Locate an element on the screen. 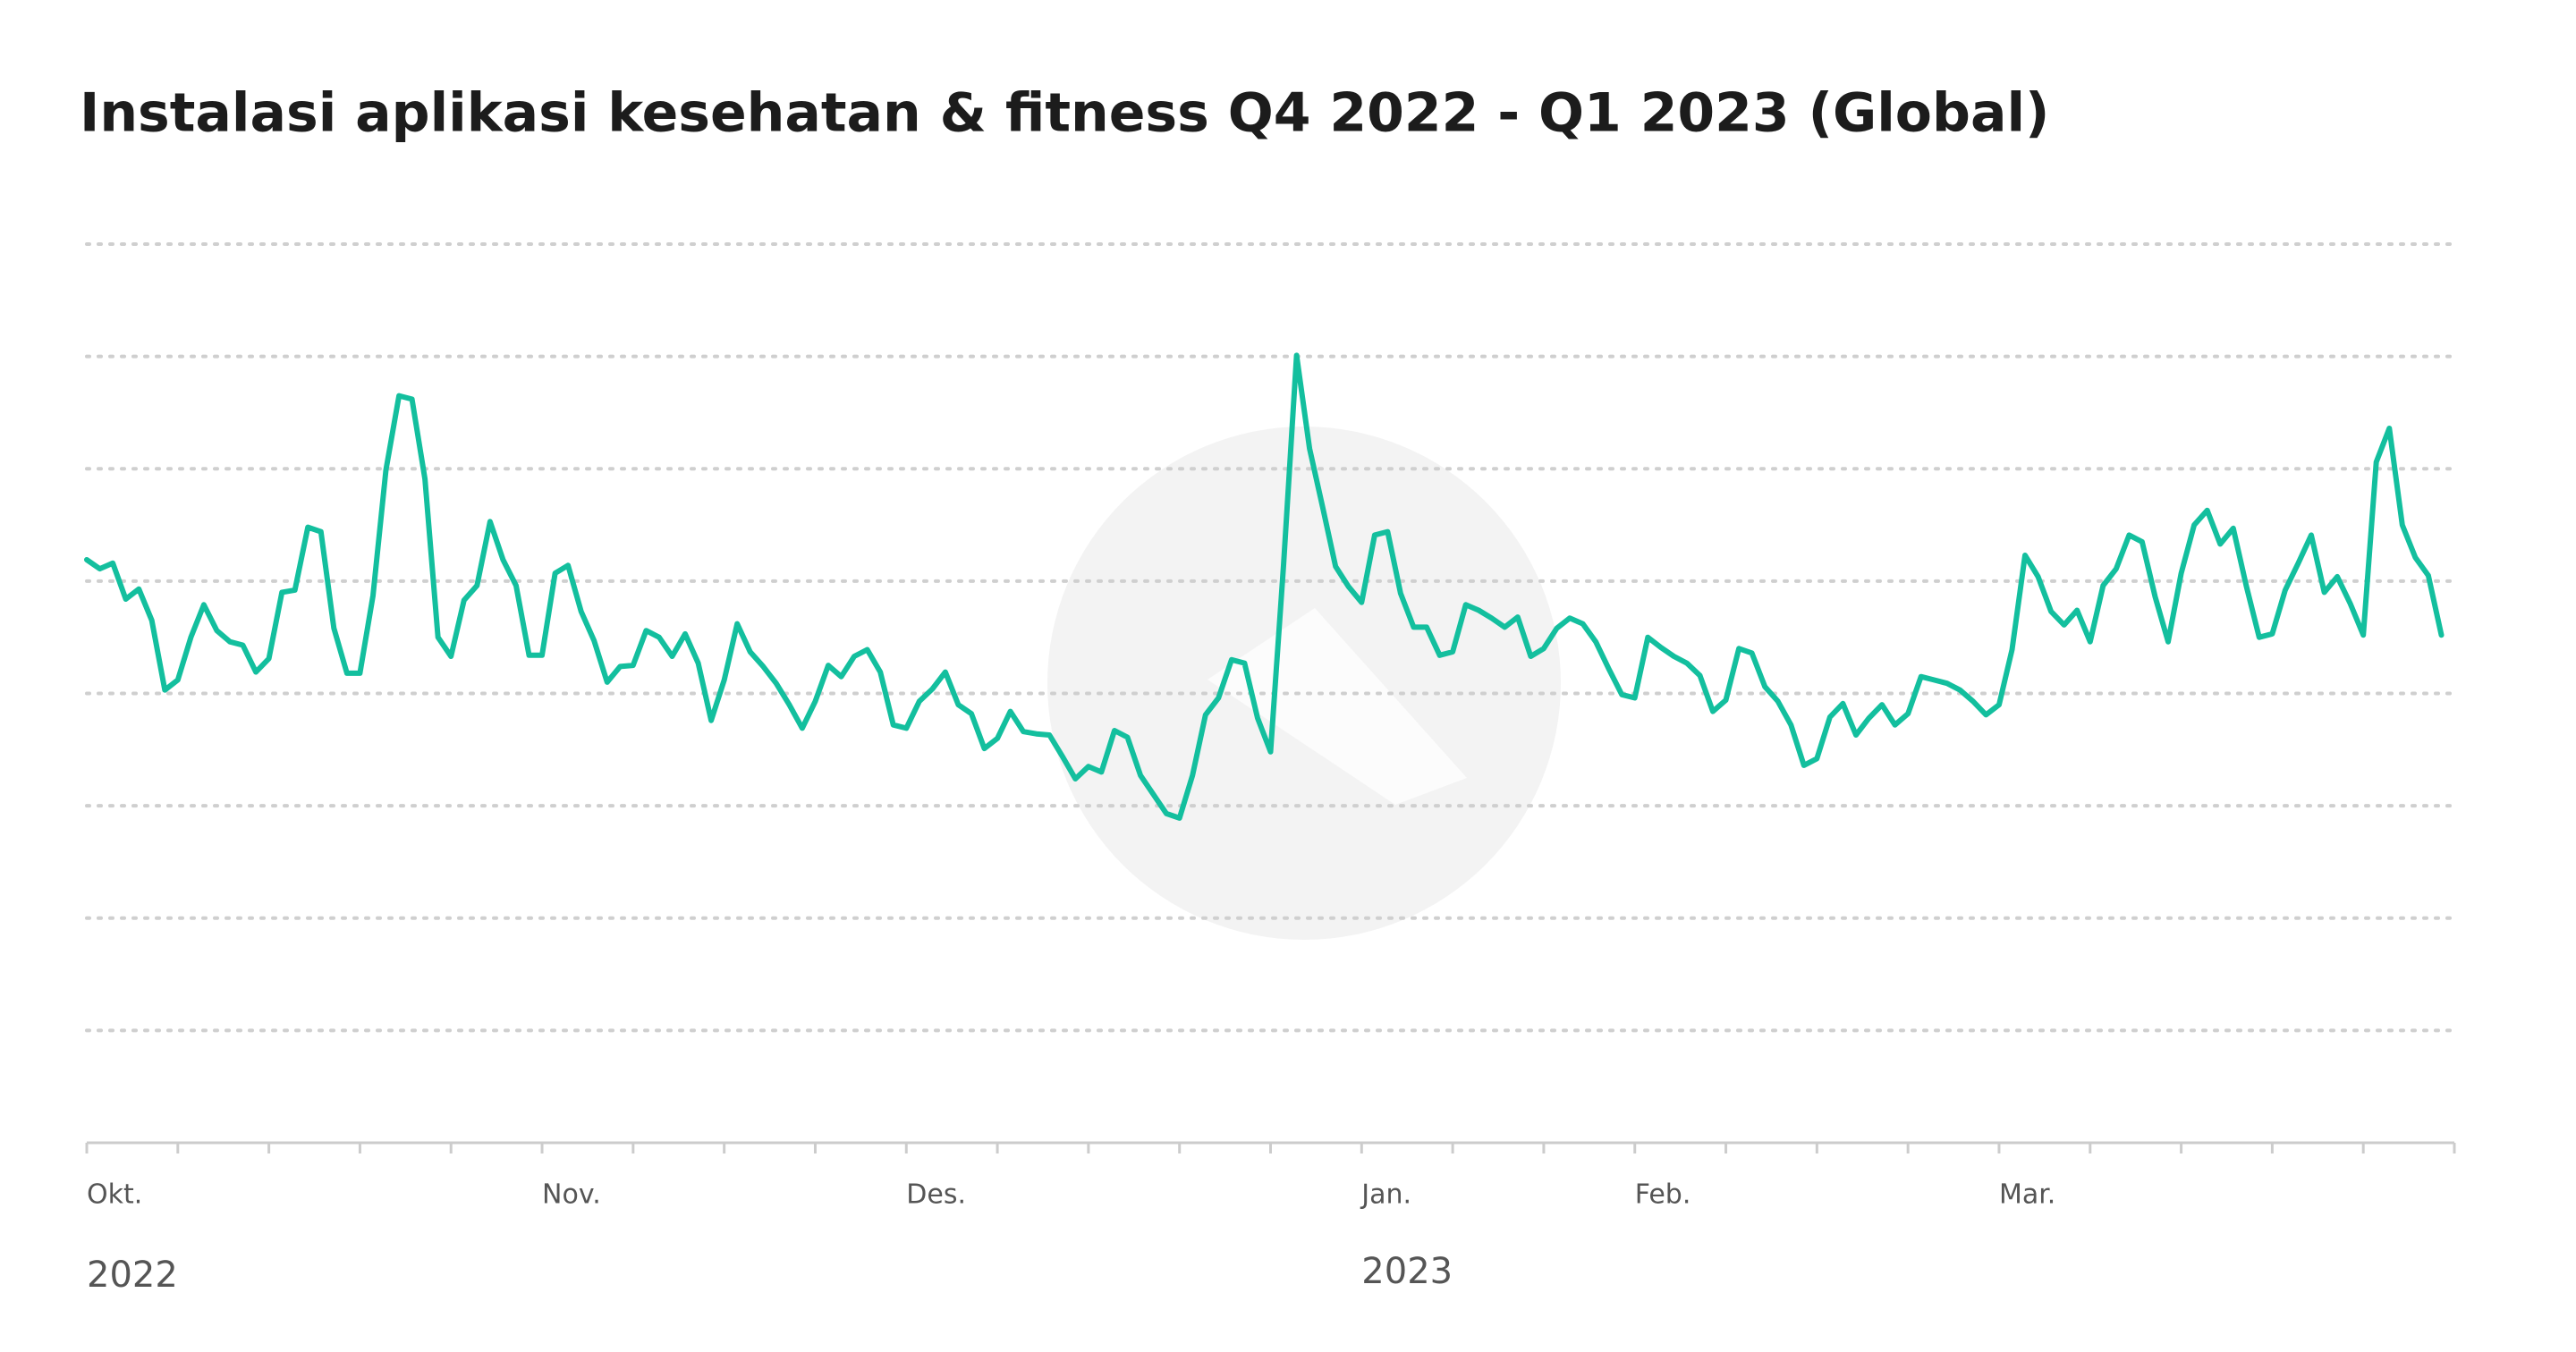 Image resolution: width=2576 pixels, height=1352 pixels. x-year-label: 2022 is located at coordinates (132, 1275).